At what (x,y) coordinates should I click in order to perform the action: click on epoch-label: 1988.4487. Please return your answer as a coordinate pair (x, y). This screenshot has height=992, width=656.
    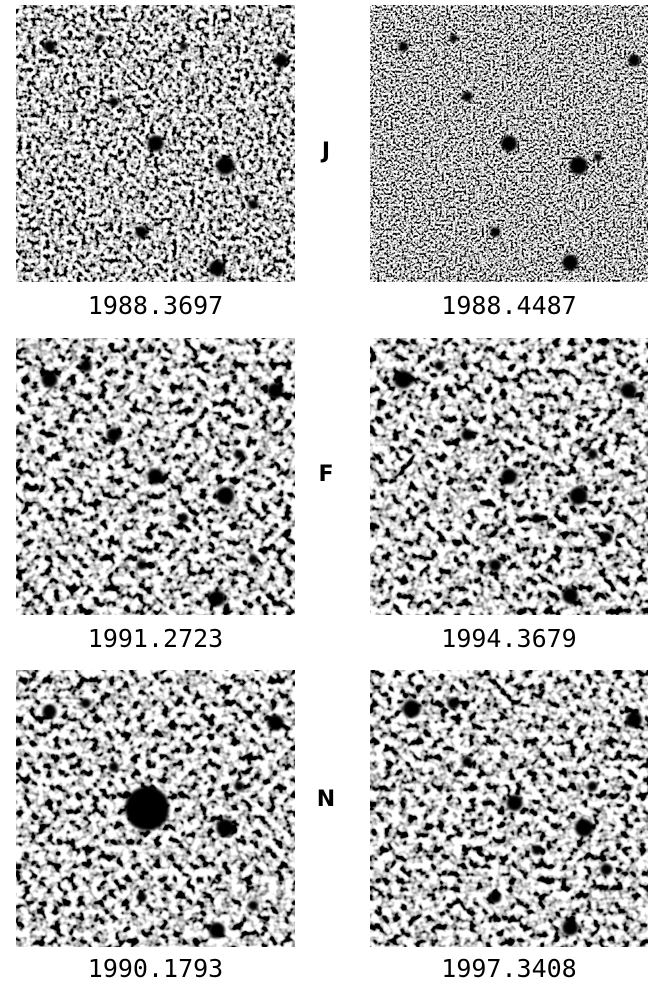
    Looking at the image, I should click on (508, 305).